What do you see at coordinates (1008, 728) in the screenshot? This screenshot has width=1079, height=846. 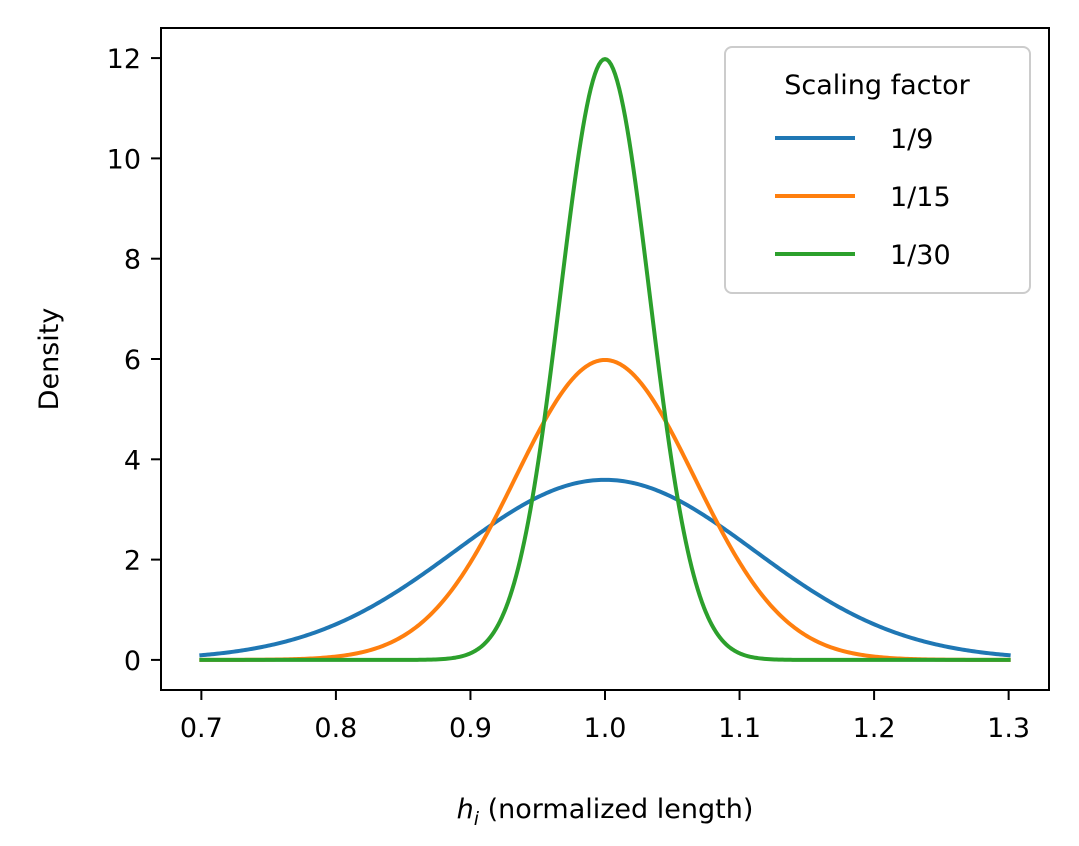 I see `x-tick-label: 1.3` at bounding box center [1008, 728].